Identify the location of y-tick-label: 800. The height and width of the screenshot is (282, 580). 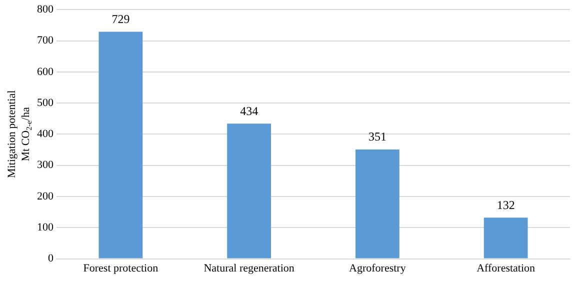
(45, 9).